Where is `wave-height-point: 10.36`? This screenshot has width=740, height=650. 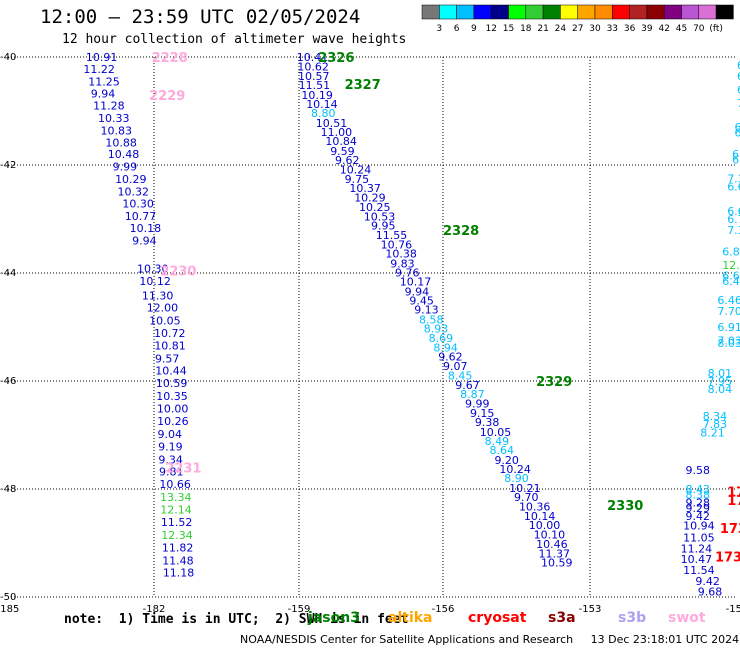 wave-height-point: 10.36 is located at coordinates (535, 506).